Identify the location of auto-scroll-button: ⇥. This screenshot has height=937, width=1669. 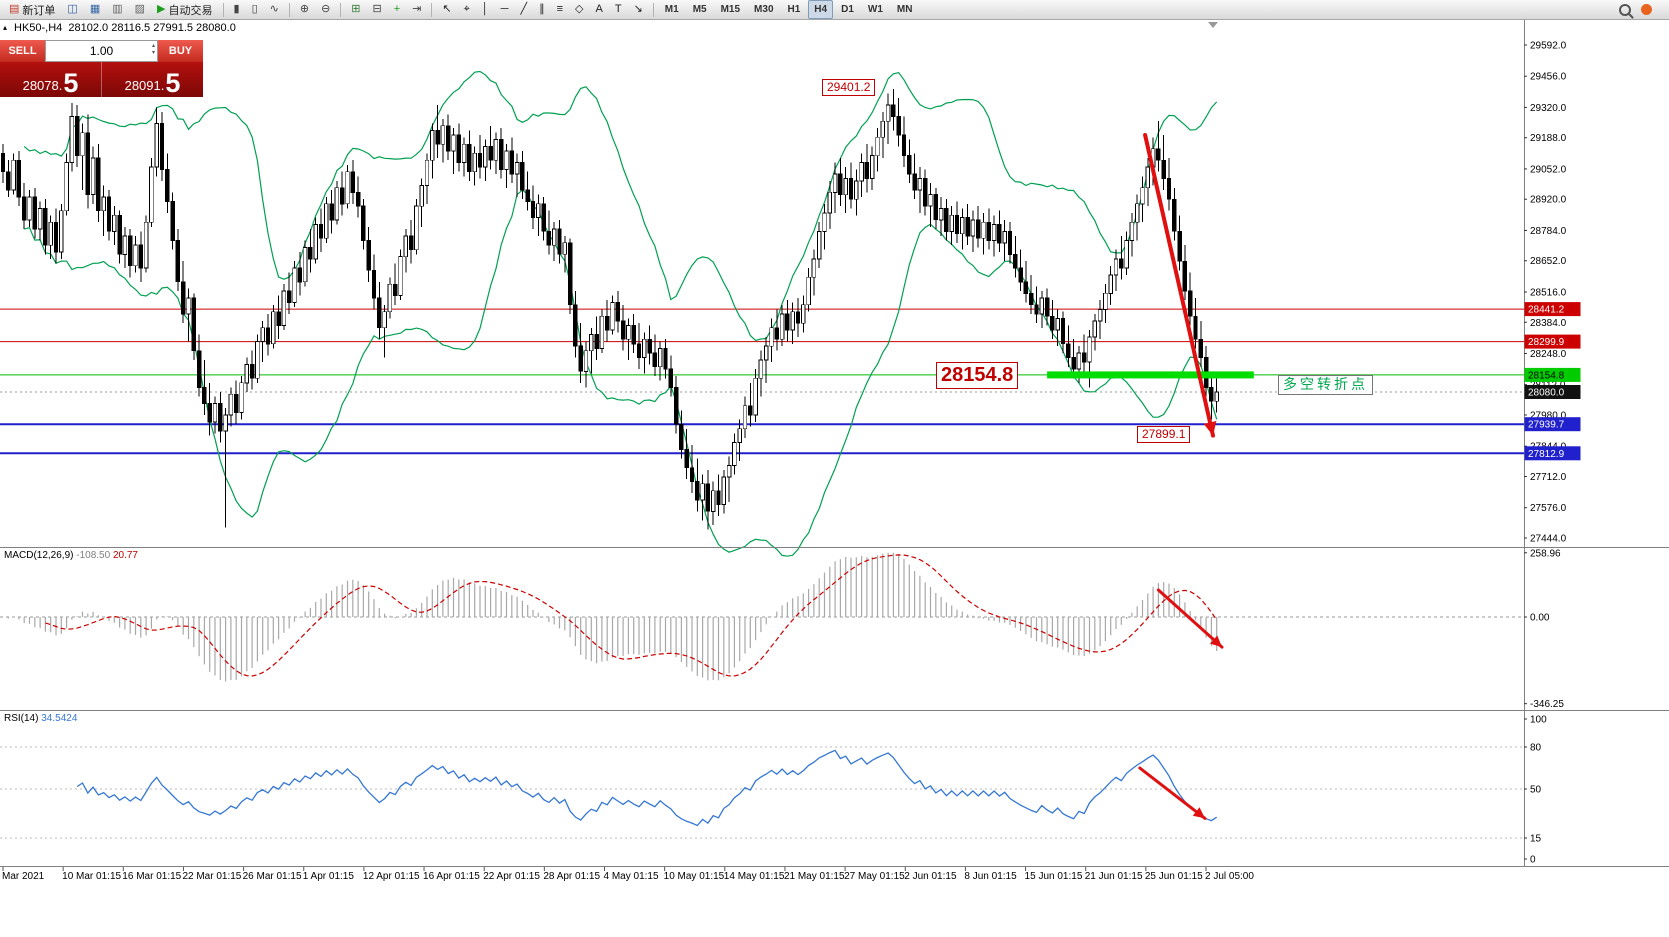
(416, 9).